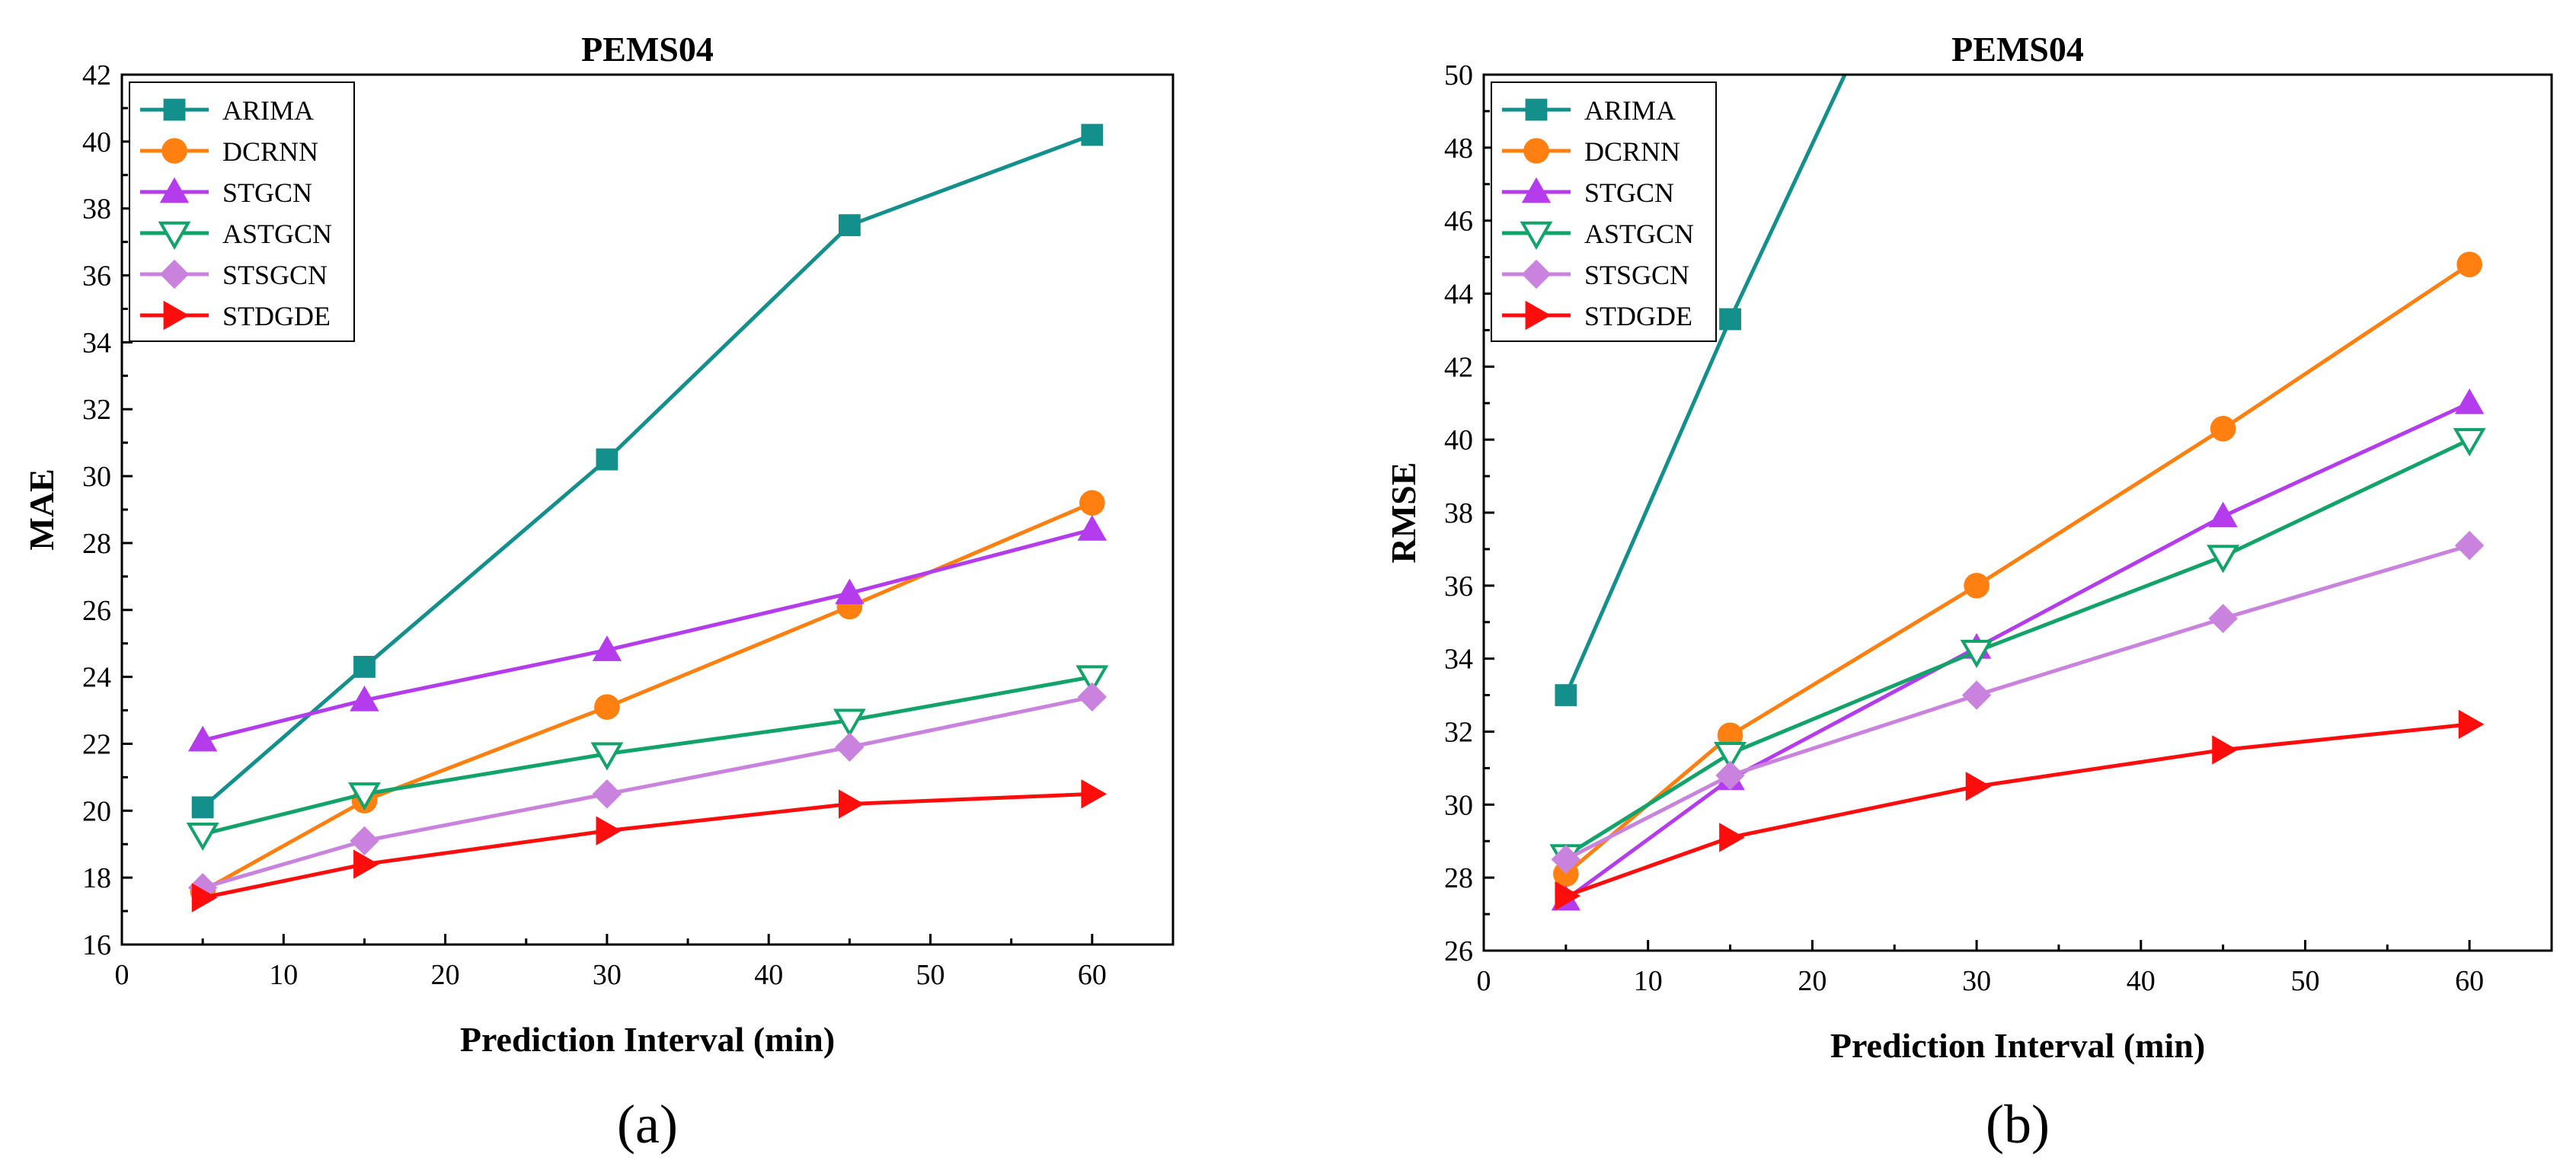 This screenshot has height=1170, width=2576. What do you see at coordinates (174, 274) in the screenshot?
I see `legend-marker-stsgcn` at bounding box center [174, 274].